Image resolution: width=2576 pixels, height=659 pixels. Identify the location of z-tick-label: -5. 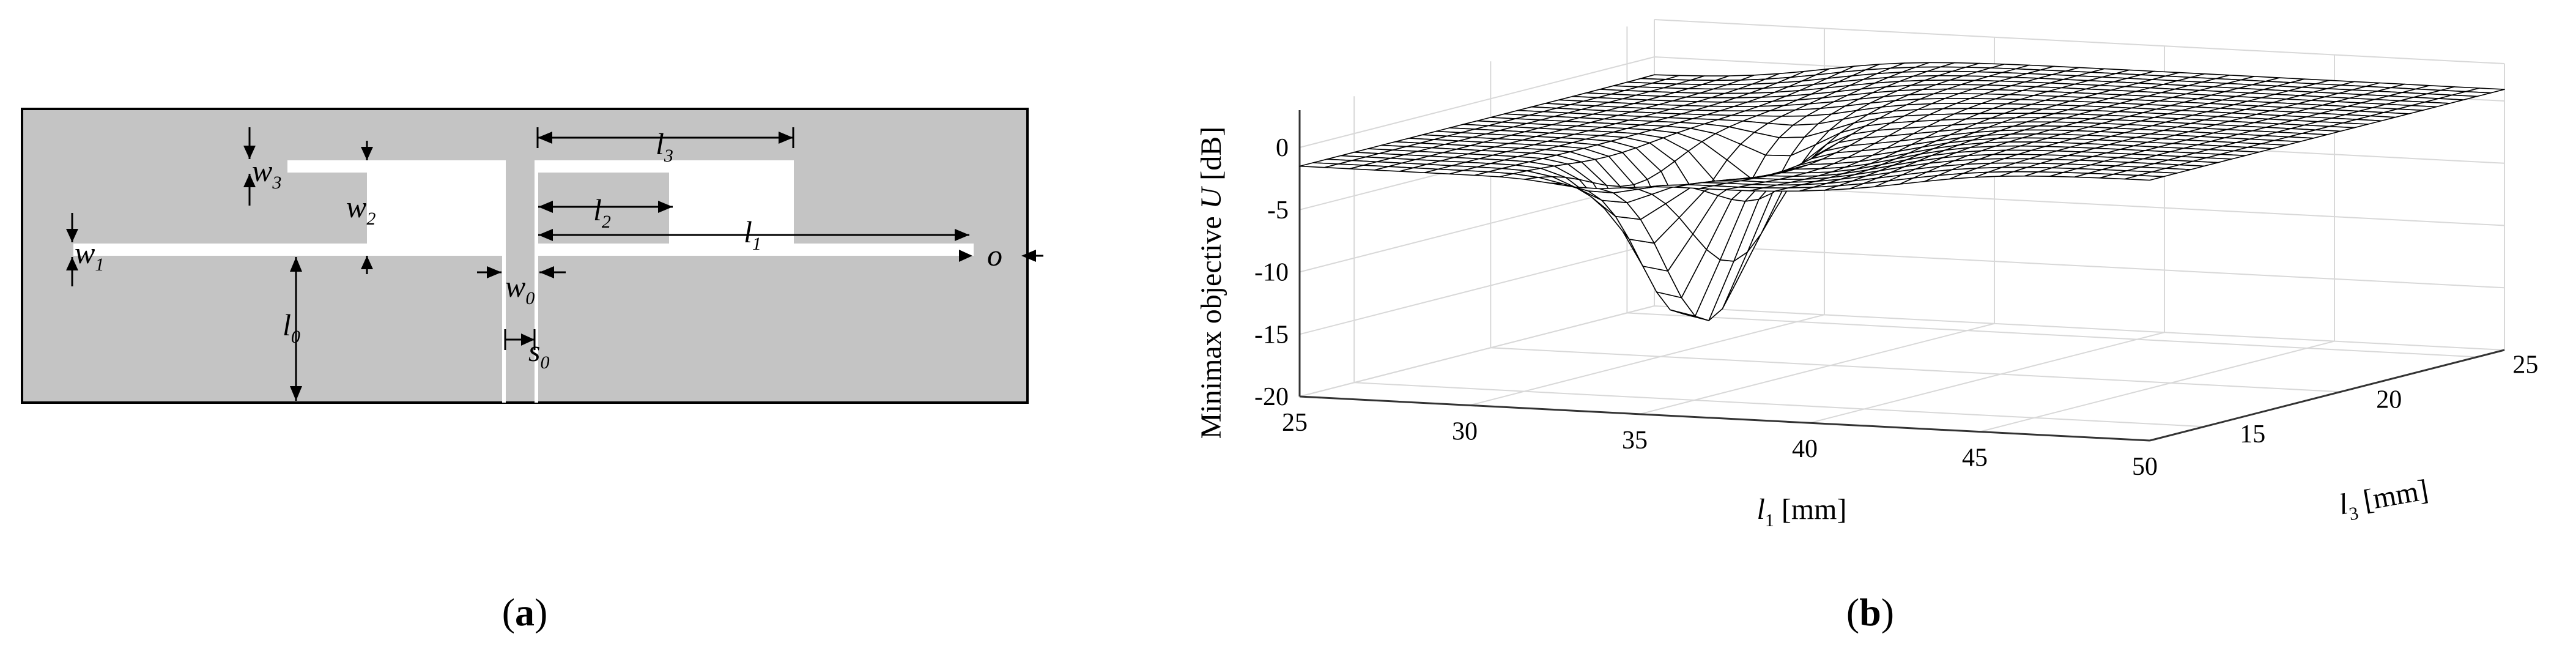
(1278, 211).